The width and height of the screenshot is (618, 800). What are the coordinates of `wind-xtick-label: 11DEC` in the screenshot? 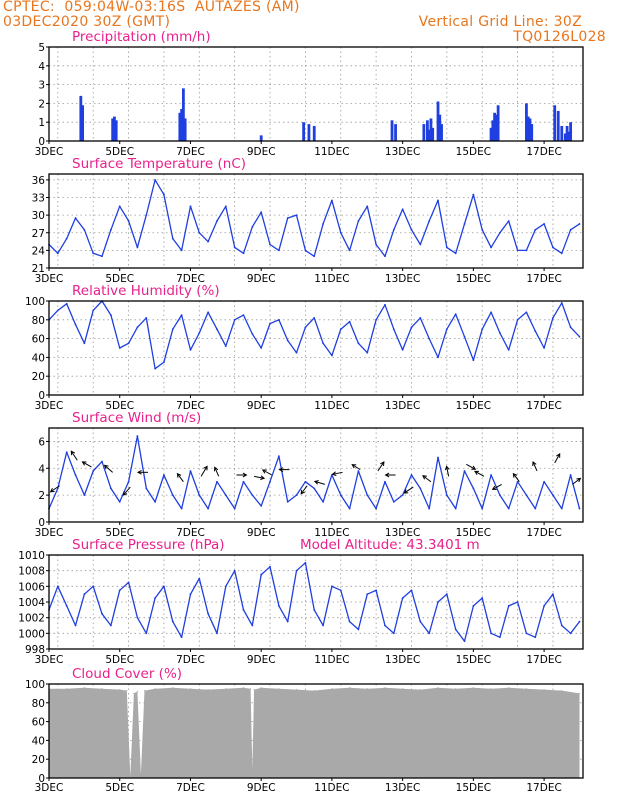 It's located at (331, 533).